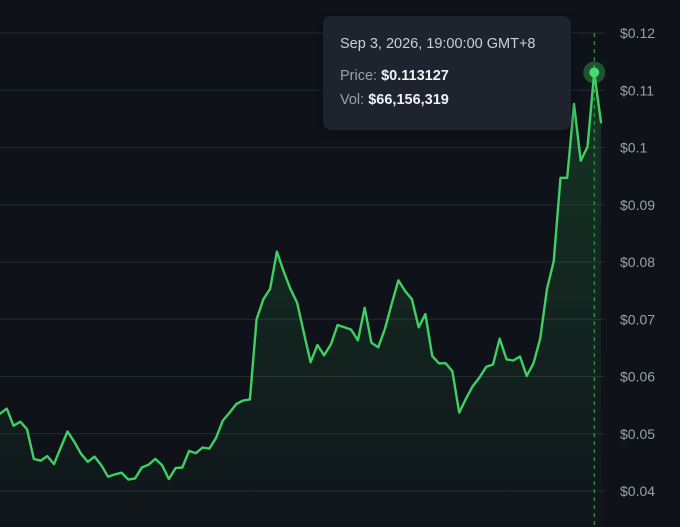 The height and width of the screenshot is (527, 680). What do you see at coordinates (359, 76) in the screenshot?
I see `tooltip-price-label: Price:` at bounding box center [359, 76].